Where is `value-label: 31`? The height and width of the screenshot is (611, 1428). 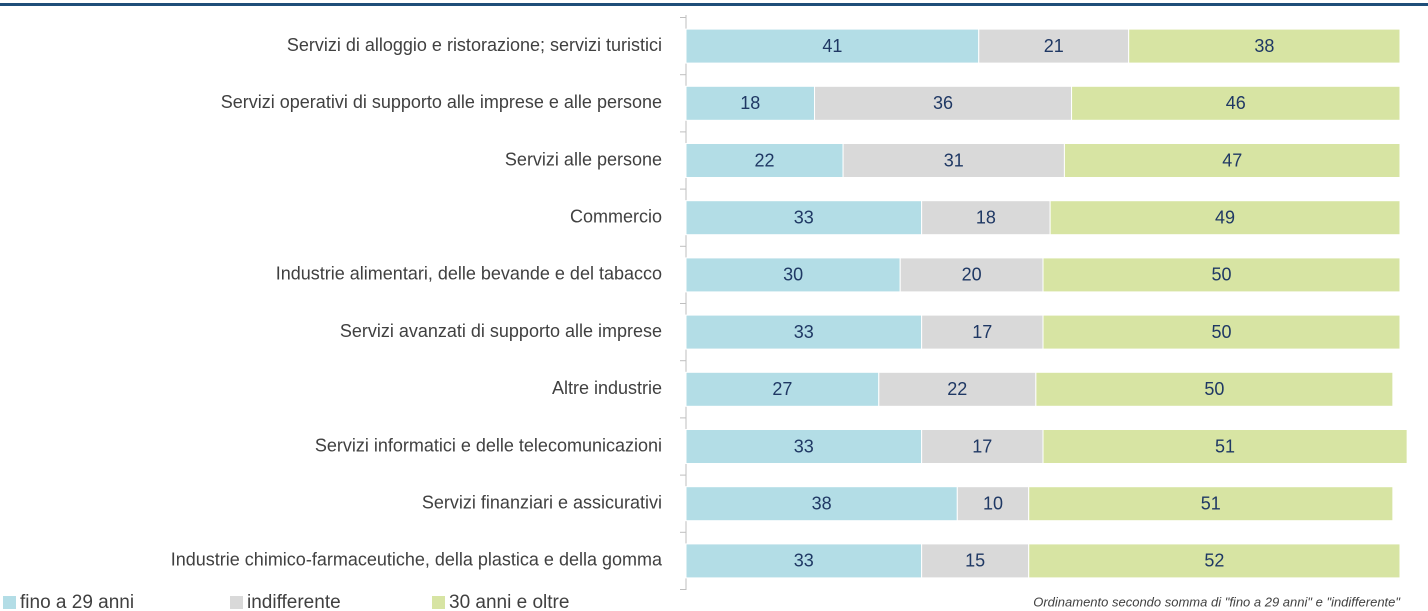
value-label: 31 is located at coordinates (954, 160).